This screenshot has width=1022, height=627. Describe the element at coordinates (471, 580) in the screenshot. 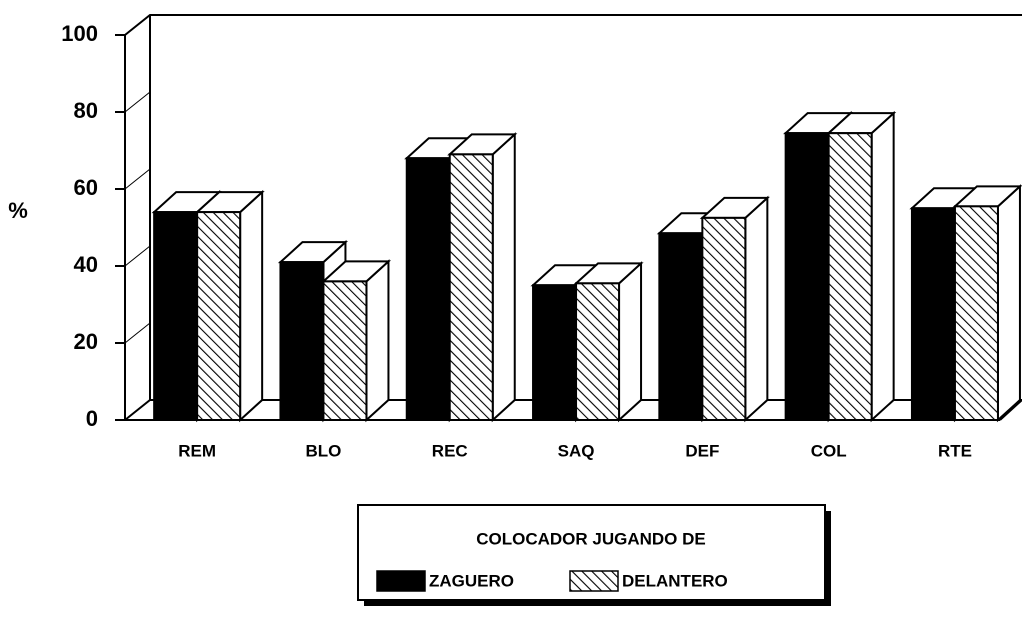

I see `legend-label: ZAGUERO` at that location.